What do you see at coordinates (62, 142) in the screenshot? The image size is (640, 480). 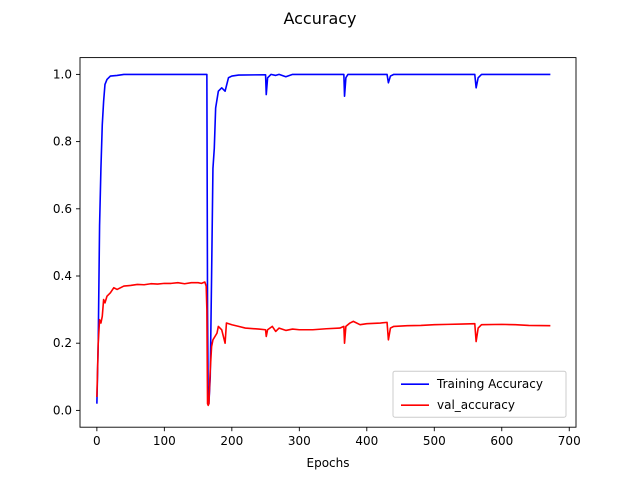 I see `y-tick-label: 0.8` at bounding box center [62, 142].